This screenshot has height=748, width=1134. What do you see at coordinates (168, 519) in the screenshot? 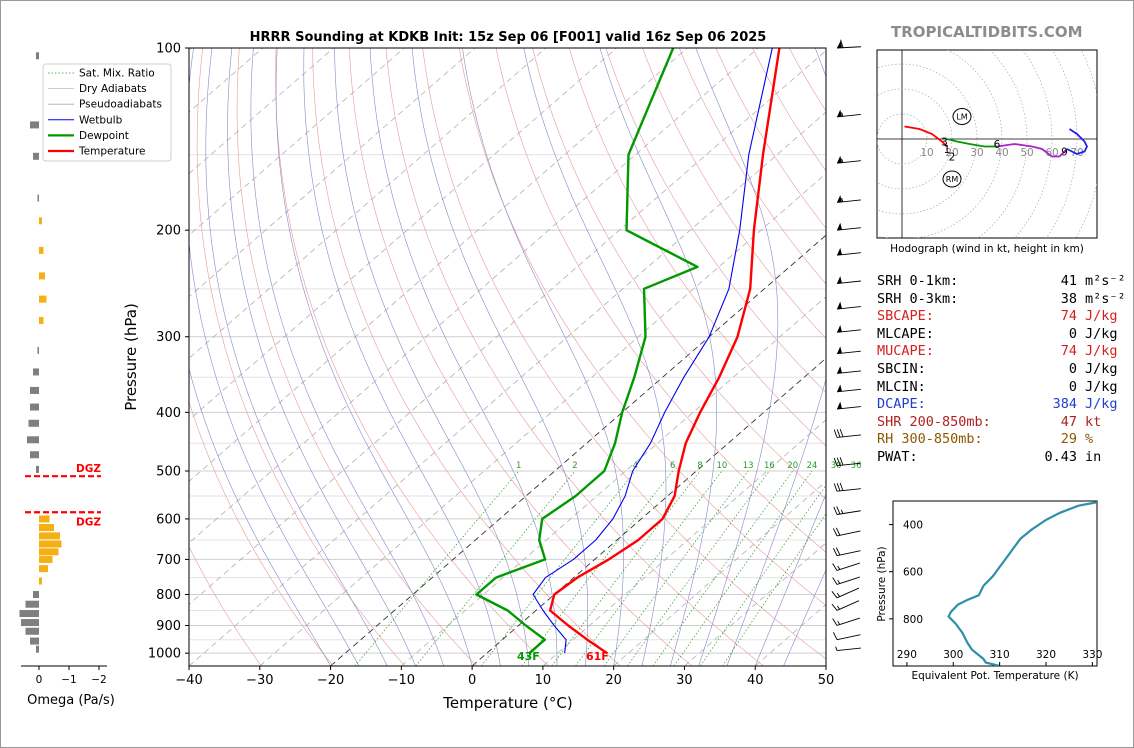
I see `y-tick-label: 600` at bounding box center [168, 519].